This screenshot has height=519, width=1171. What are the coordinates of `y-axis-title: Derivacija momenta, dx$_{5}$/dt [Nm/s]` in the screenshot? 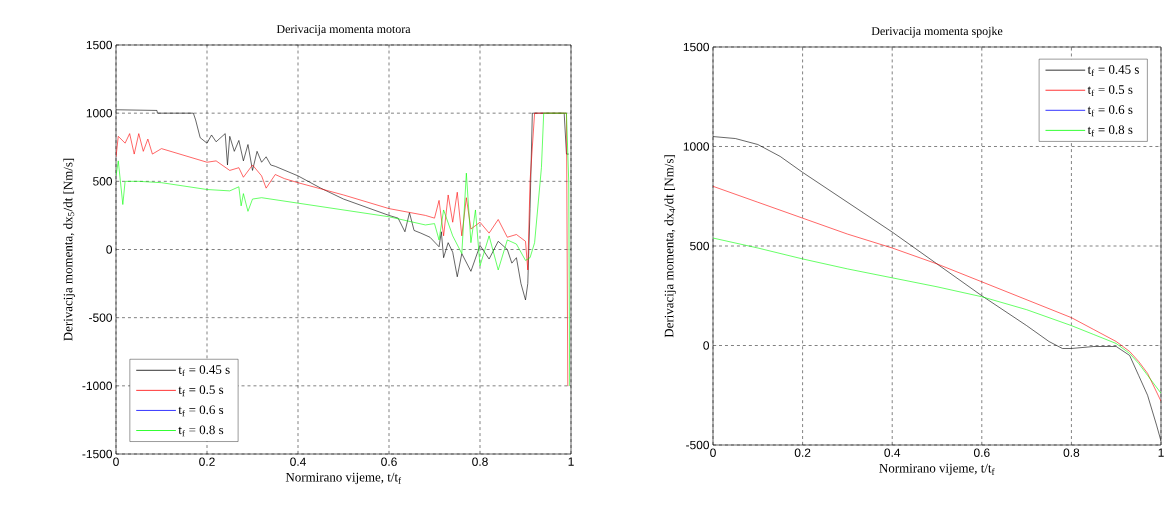 It's located at (69, 249).